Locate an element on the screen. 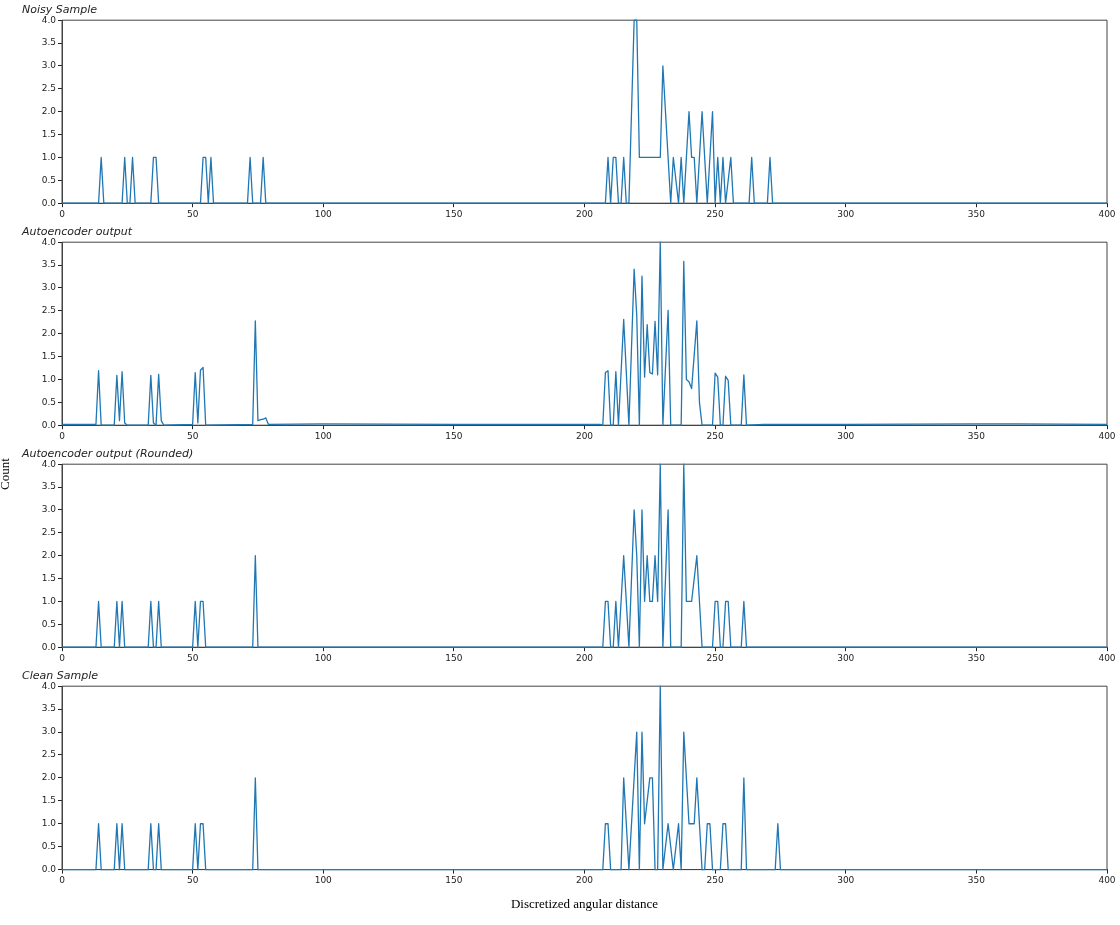  chart-title: Noisy Sample is located at coordinates (60, 10).